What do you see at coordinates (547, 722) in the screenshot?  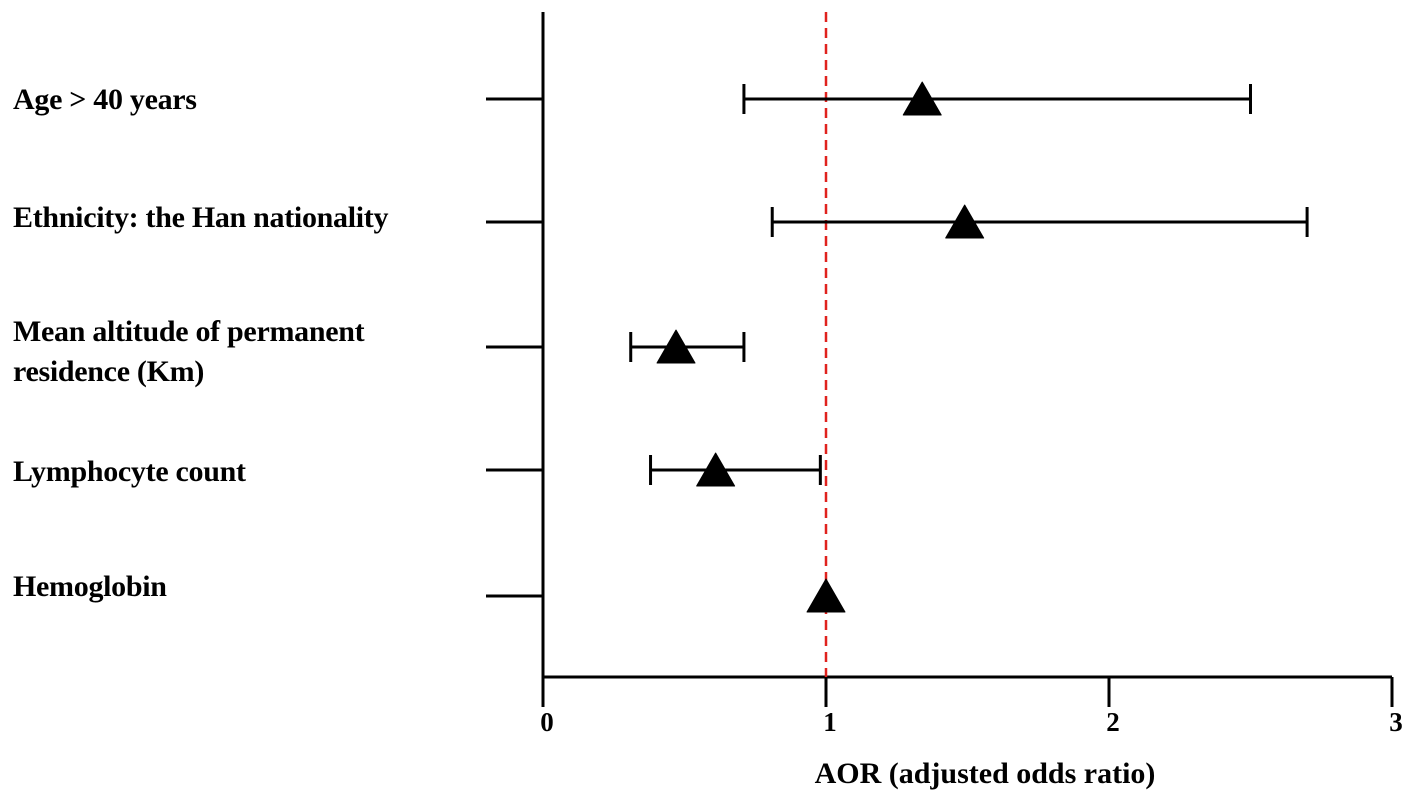 I see `x-tick-label: 0` at bounding box center [547, 722].